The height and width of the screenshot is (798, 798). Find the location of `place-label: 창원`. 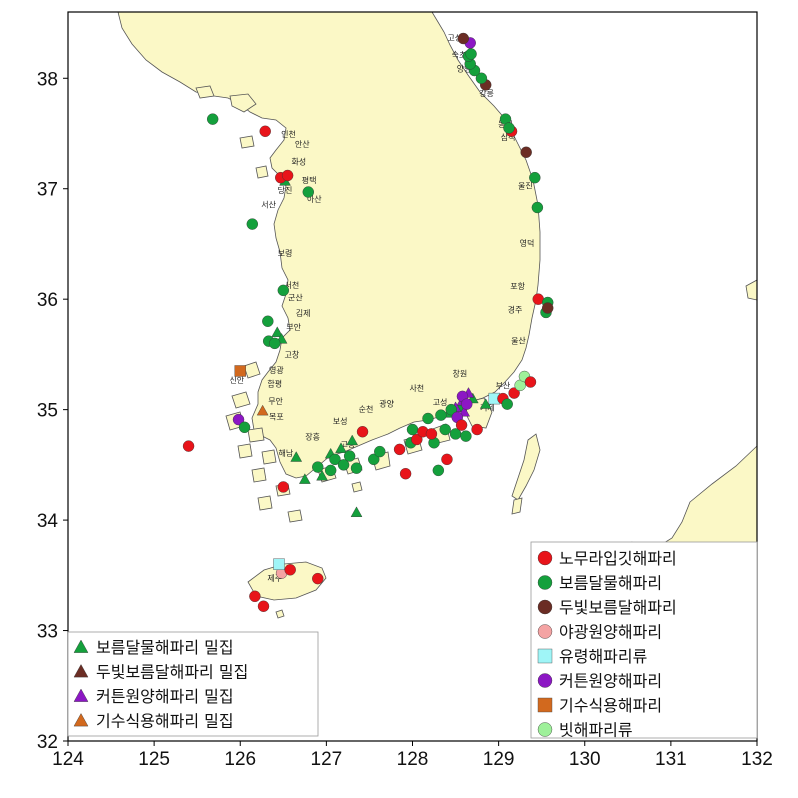

place-label: 창원 is located at coordinates (460, 374).